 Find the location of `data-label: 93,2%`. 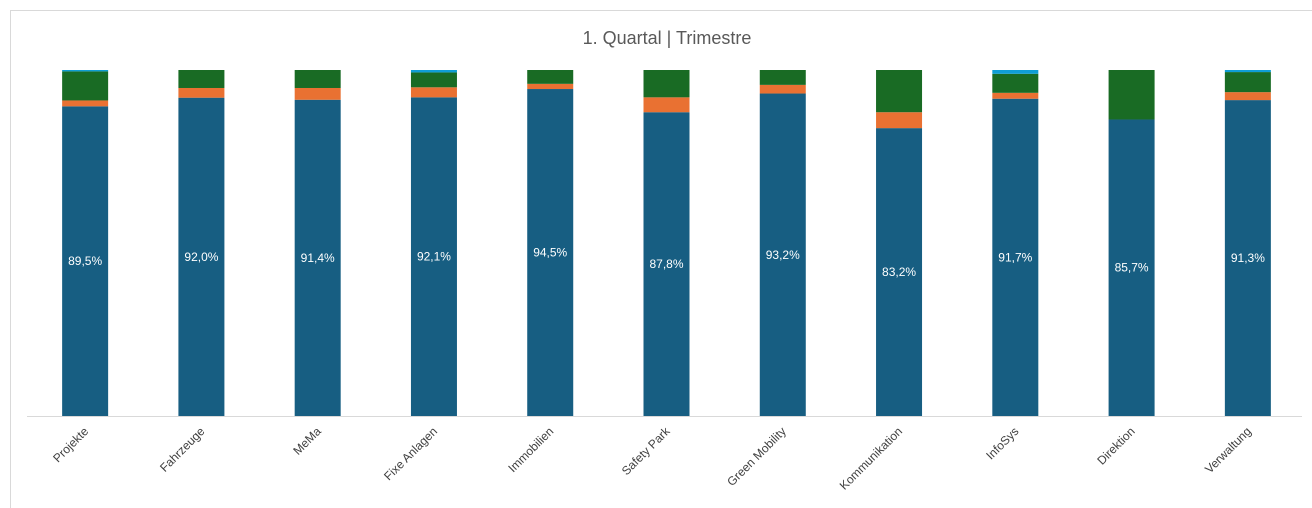

data-label: 93,2% is located at coordinates (783, 255).